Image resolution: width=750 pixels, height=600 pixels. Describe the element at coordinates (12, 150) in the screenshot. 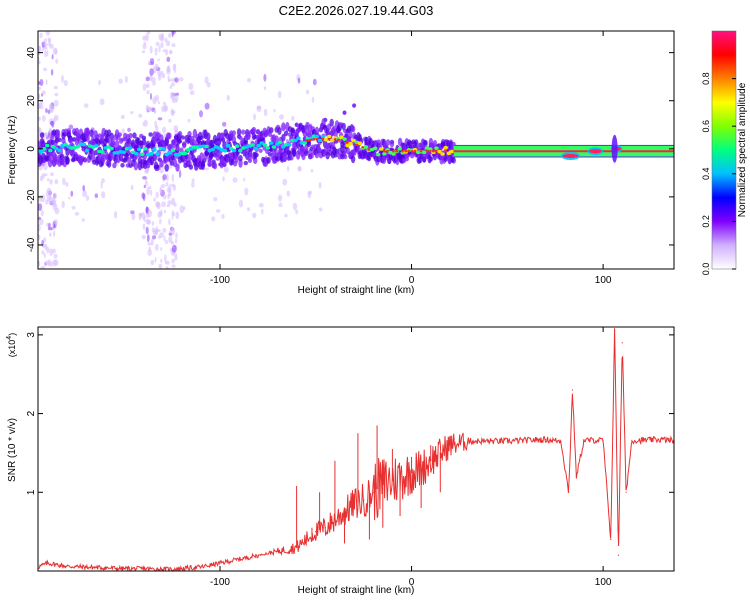

I see `spectrogram-y-label: Frequency (Hz)` at that location.